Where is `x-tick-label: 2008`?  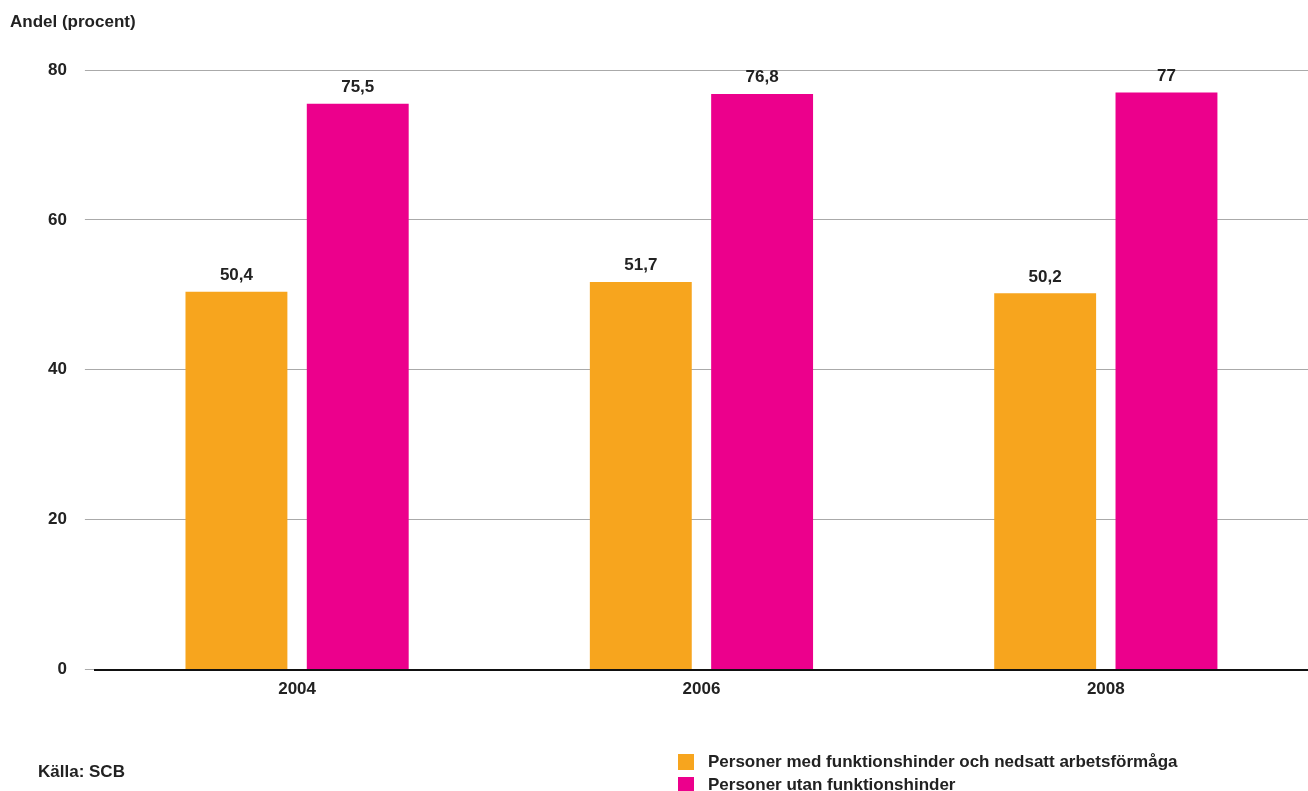
x-tick-label: 2008 is located at coordinates (1105, 689).